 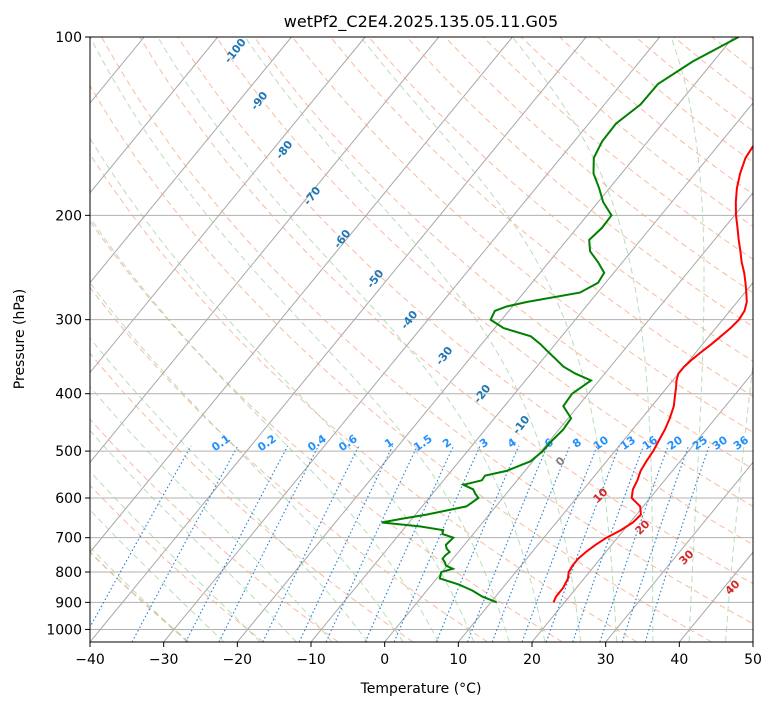 I want to click on y-tick-label: 600, so click(x=68, y=499).